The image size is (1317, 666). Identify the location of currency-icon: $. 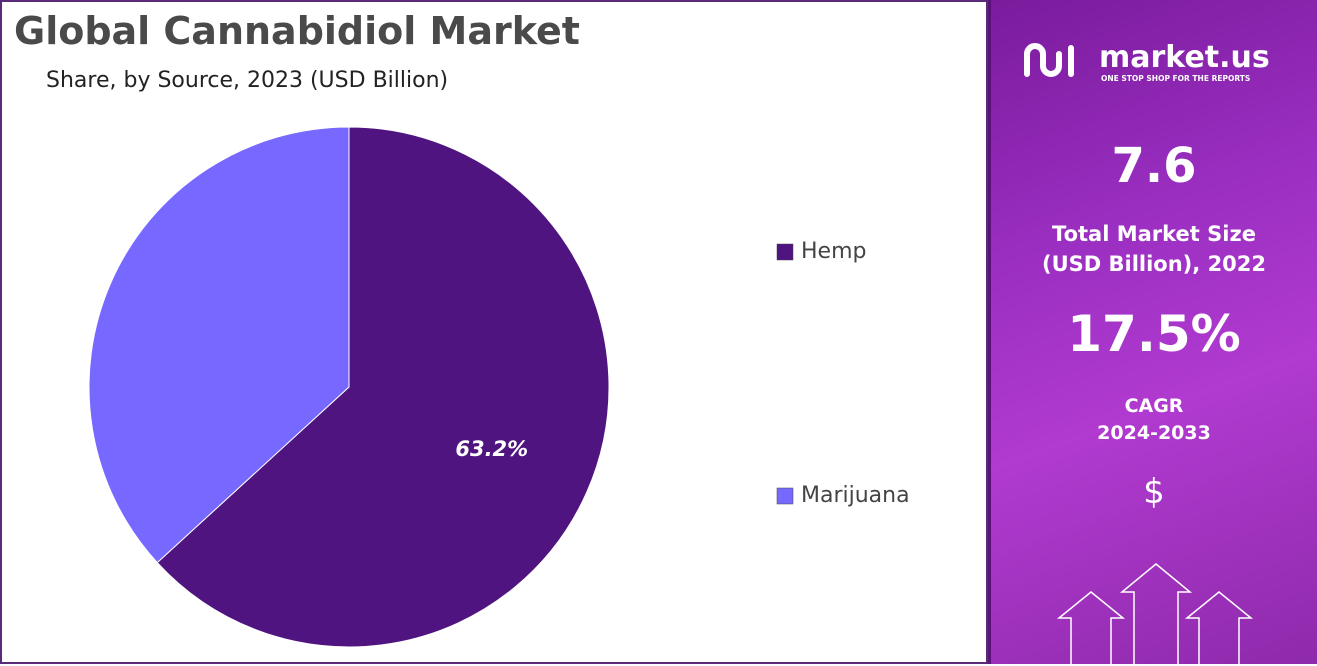
(1154, 492).